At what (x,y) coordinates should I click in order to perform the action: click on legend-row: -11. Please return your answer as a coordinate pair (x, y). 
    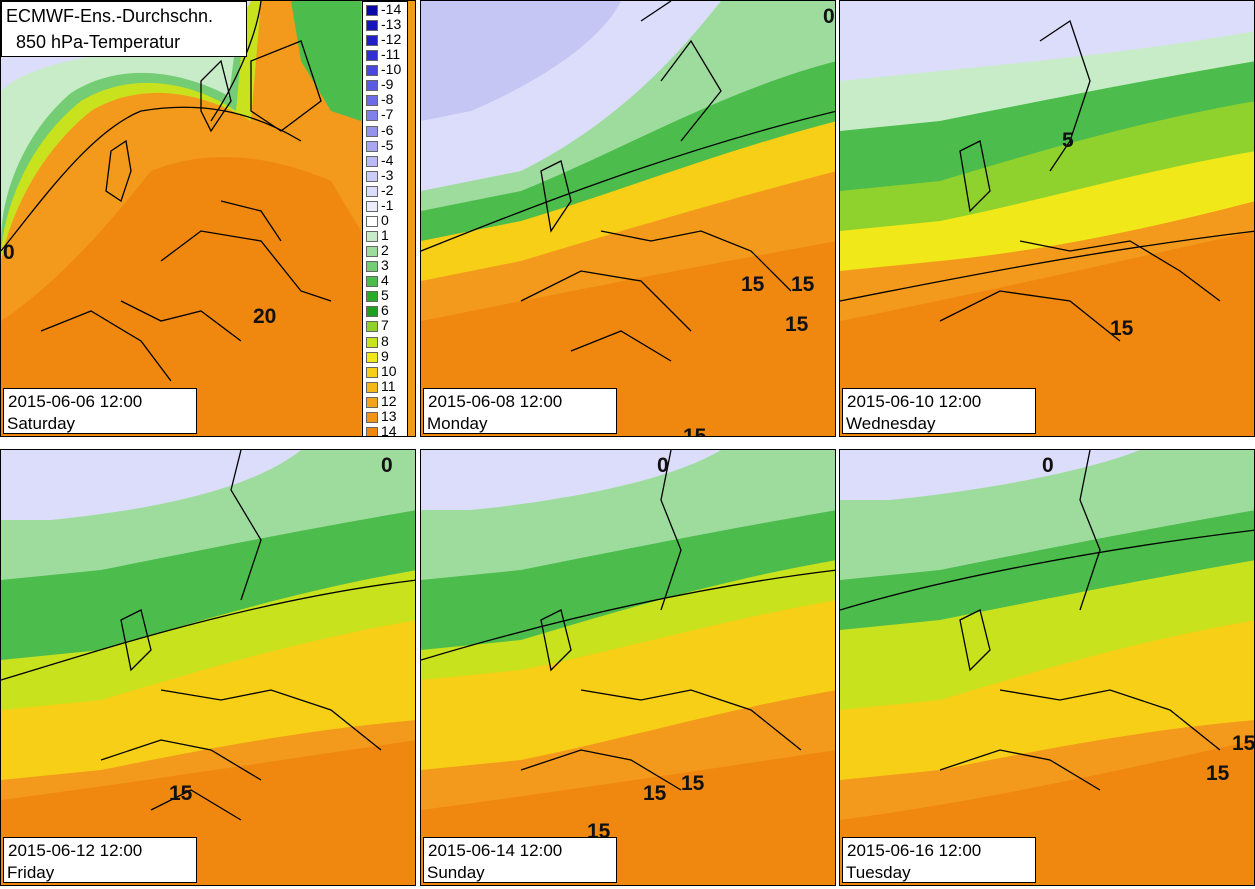
    Looking at the image, I should click on (386, 54).